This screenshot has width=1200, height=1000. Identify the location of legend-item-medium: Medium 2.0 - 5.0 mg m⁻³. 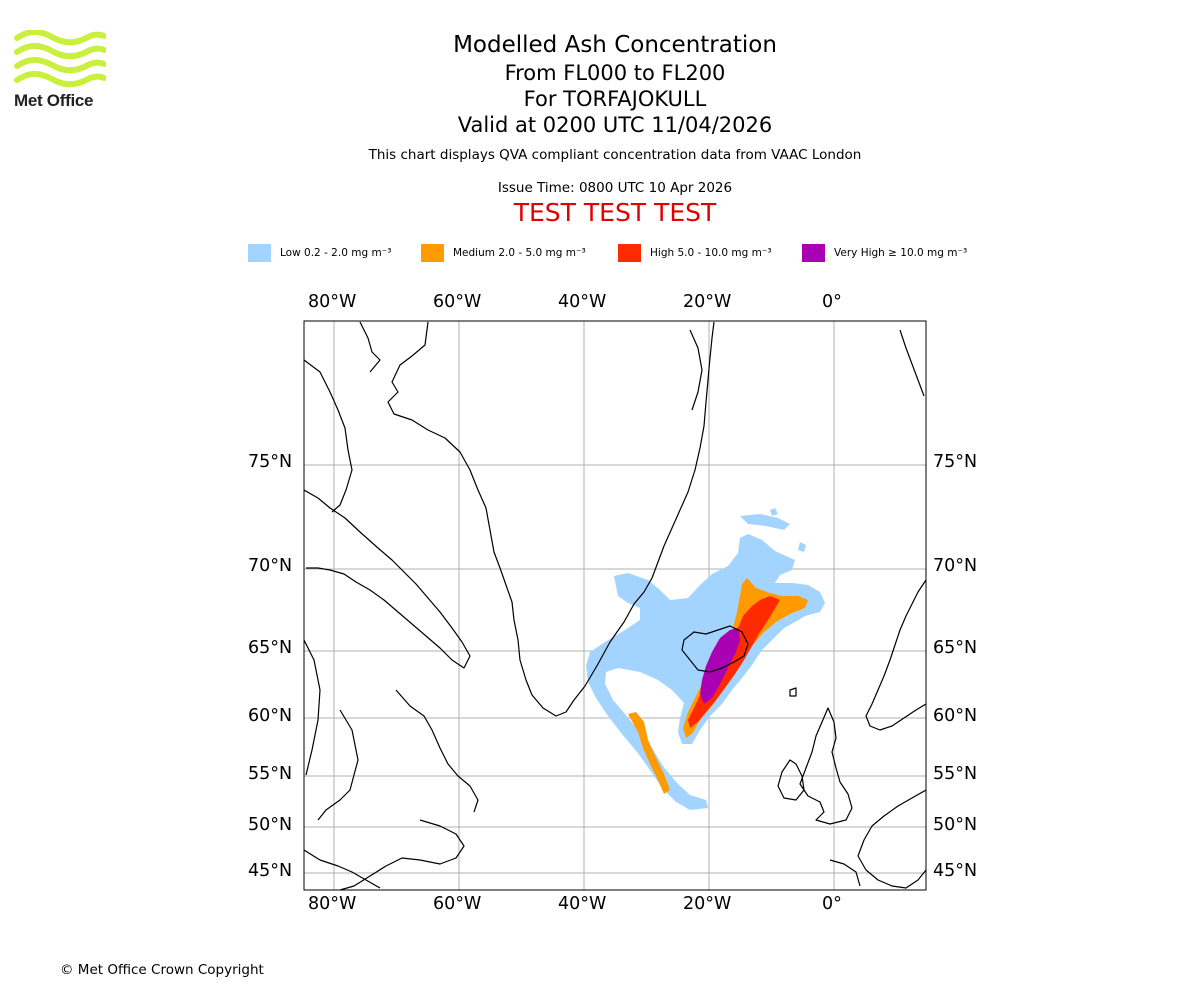
(503, 253).